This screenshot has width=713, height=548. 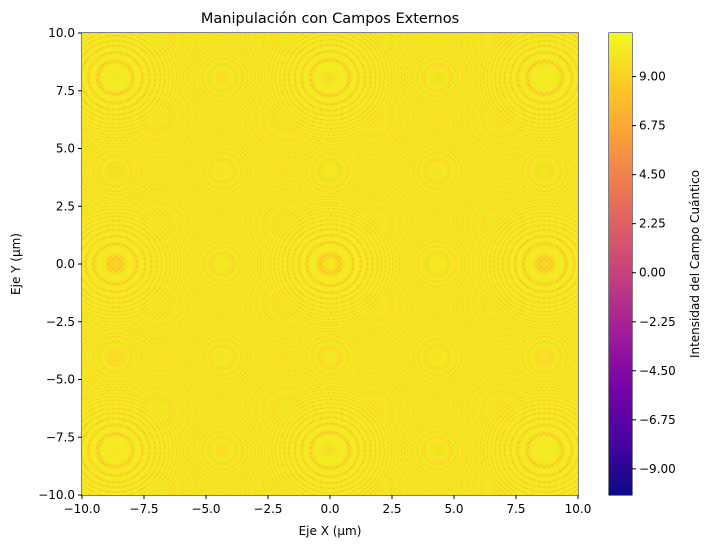 I want to click on x-tick-label: −10.0, so click(x=82, y=509).